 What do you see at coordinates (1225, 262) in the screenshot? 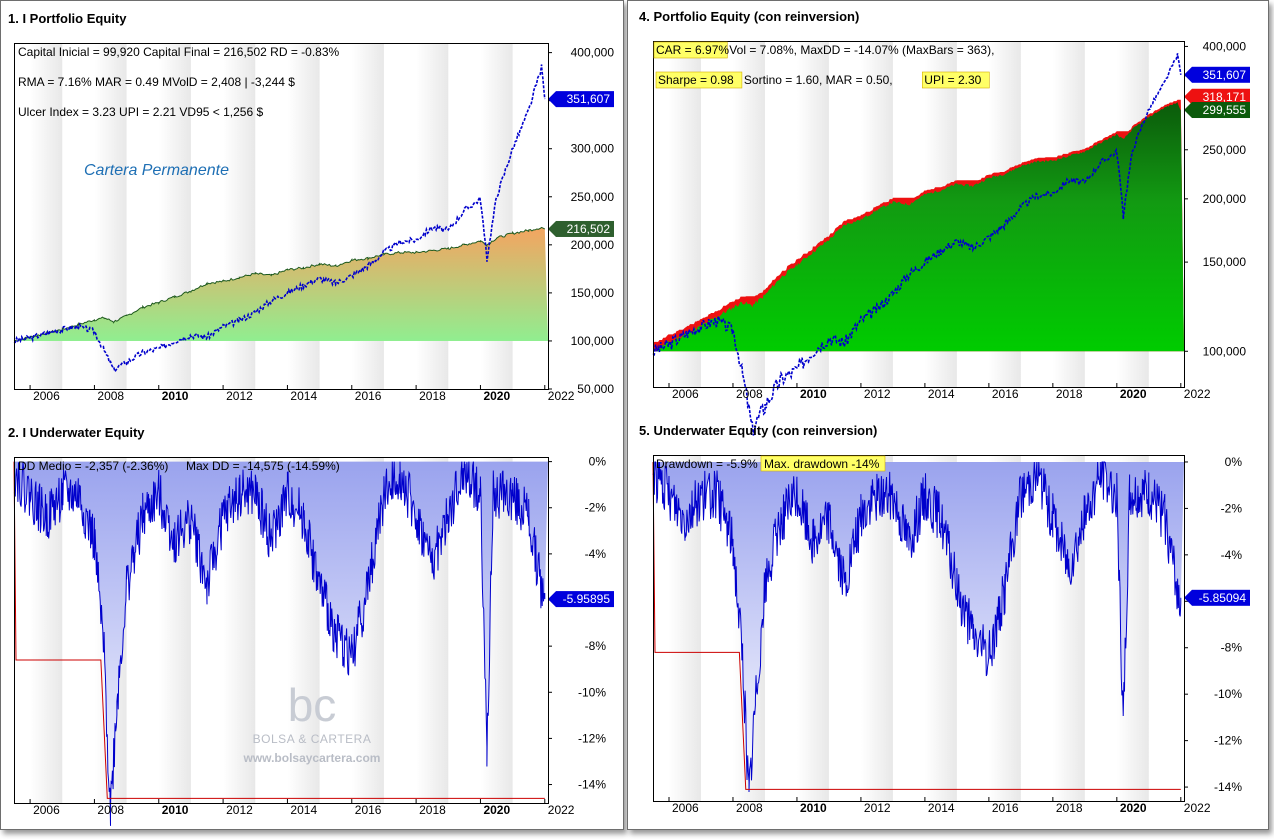
I see `y-tick-label: 150,000` at bounding box center [1225, 262].